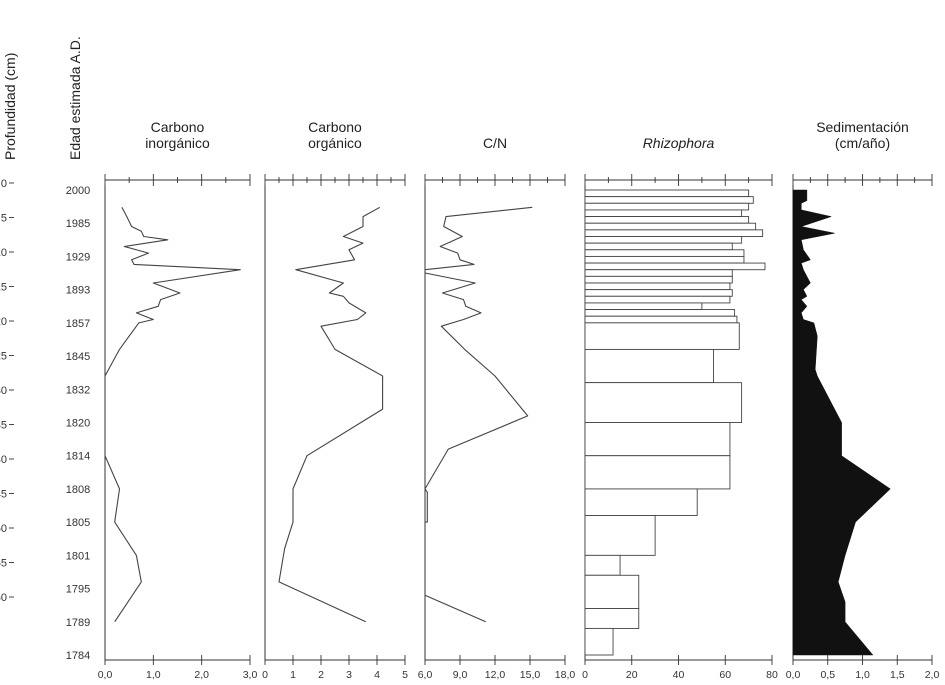  I want to click on x-tick-label: 9,0, so click(460, 675).